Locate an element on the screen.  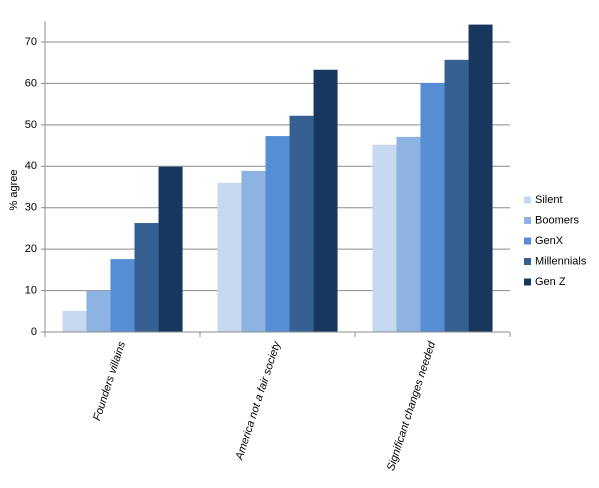
y-tick-label: 0 is located at coordinates (34, 332).